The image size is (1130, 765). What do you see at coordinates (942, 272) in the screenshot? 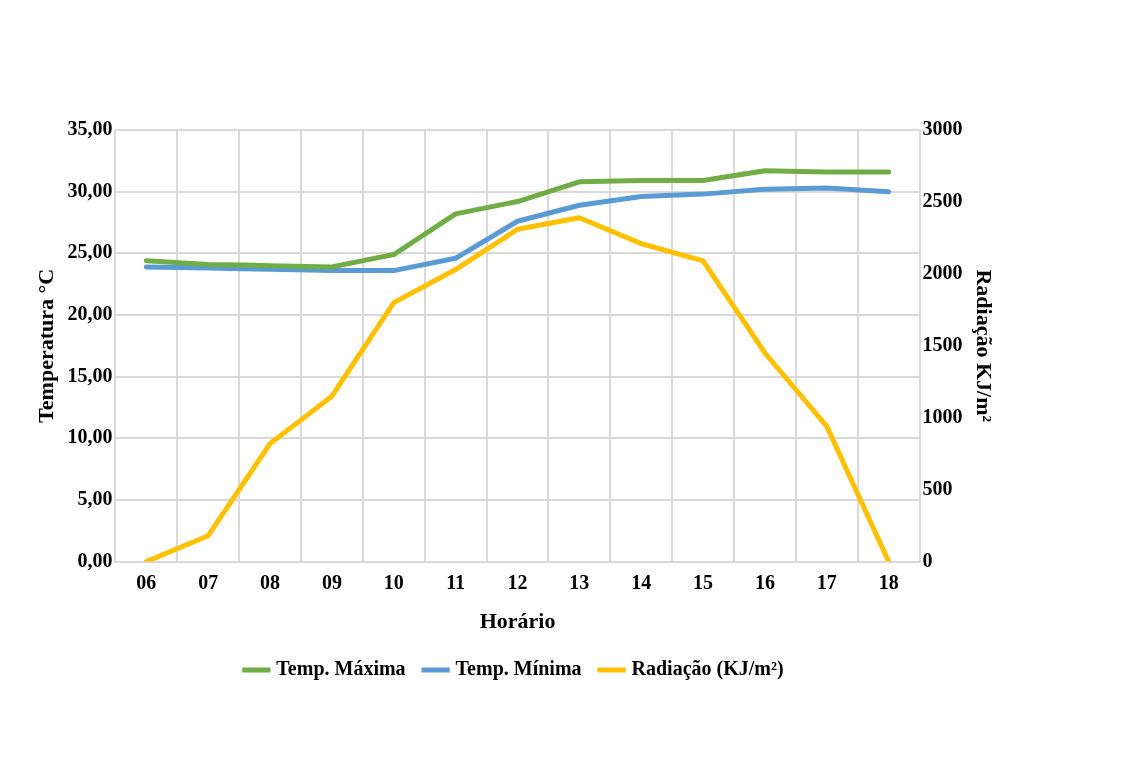
I see `y2-tick-label: 2000` at bounding box center [942, 272].